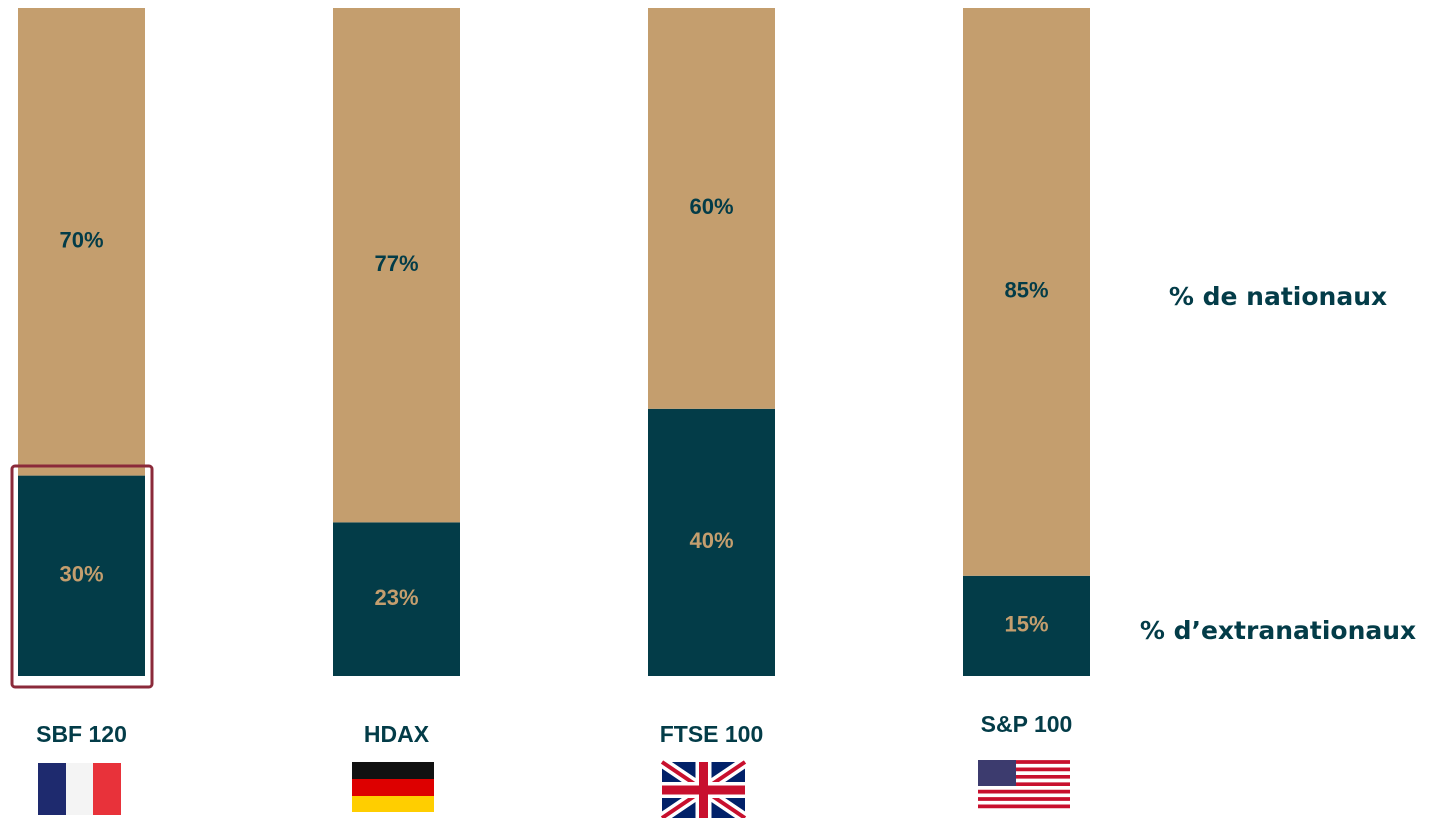 Image resolution: width=1449 pixels, height=818 pixels. I want to click on flag-france, so click(79, 789).